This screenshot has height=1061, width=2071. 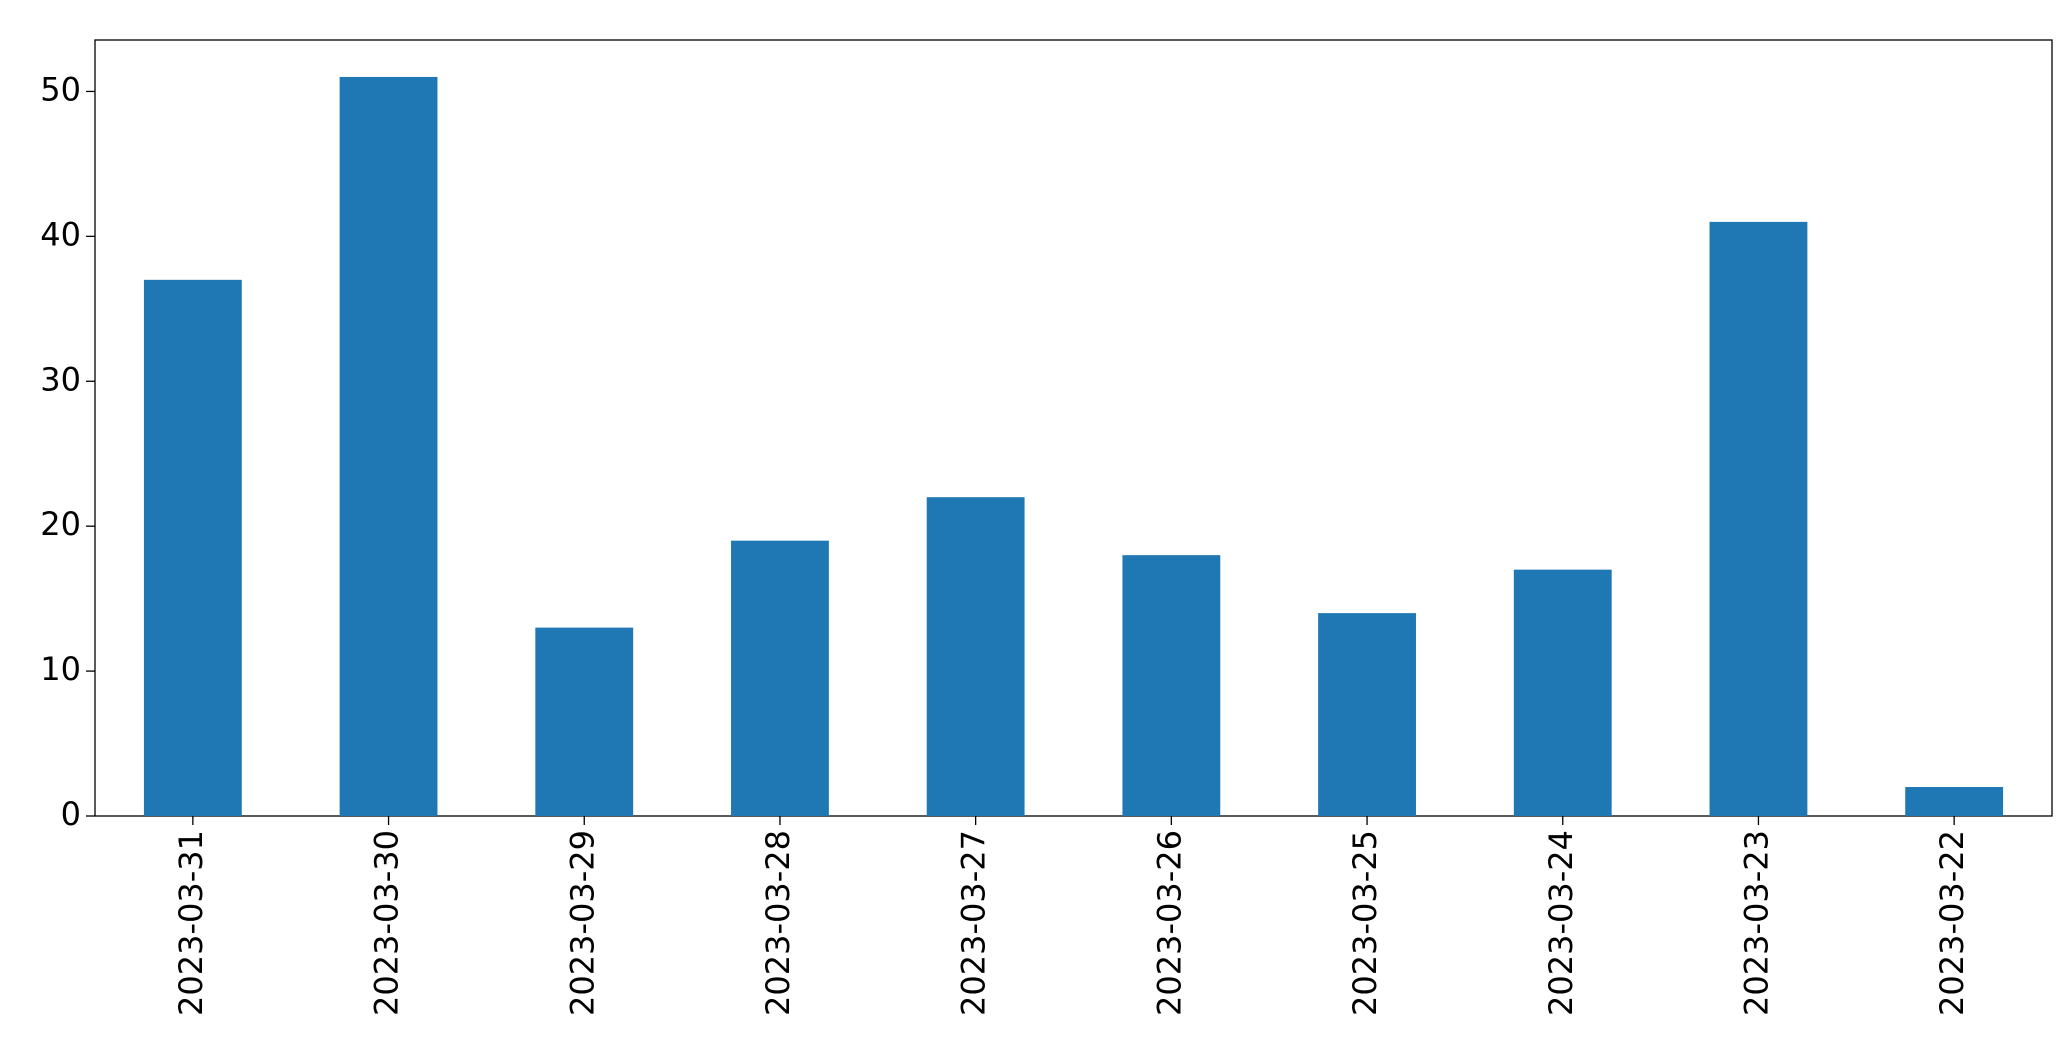 What do you see at coordinates (387, 923) in the screenshot?
I see `x-tick-label: 2023-03-30` at bounding box center [387, 923].